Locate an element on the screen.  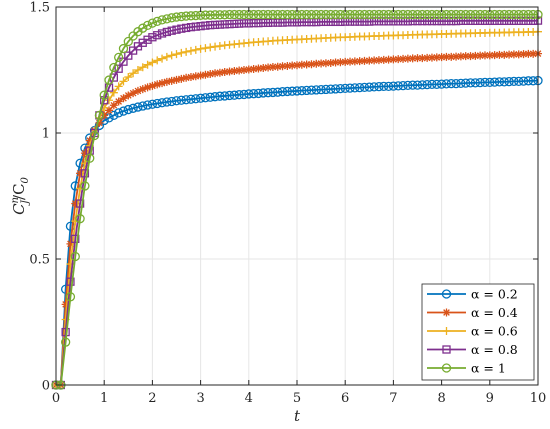
x-tick-label: 0 is located at coordinates (56, 398).